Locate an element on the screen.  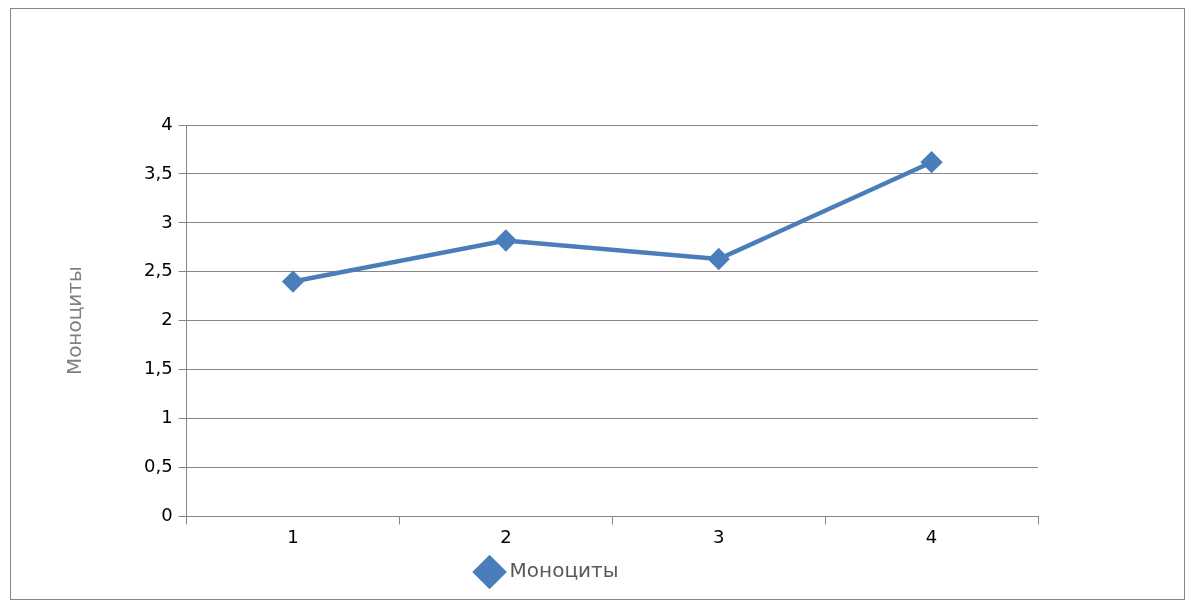
x-tick-label: 1 is located at coordinates (293, 536).